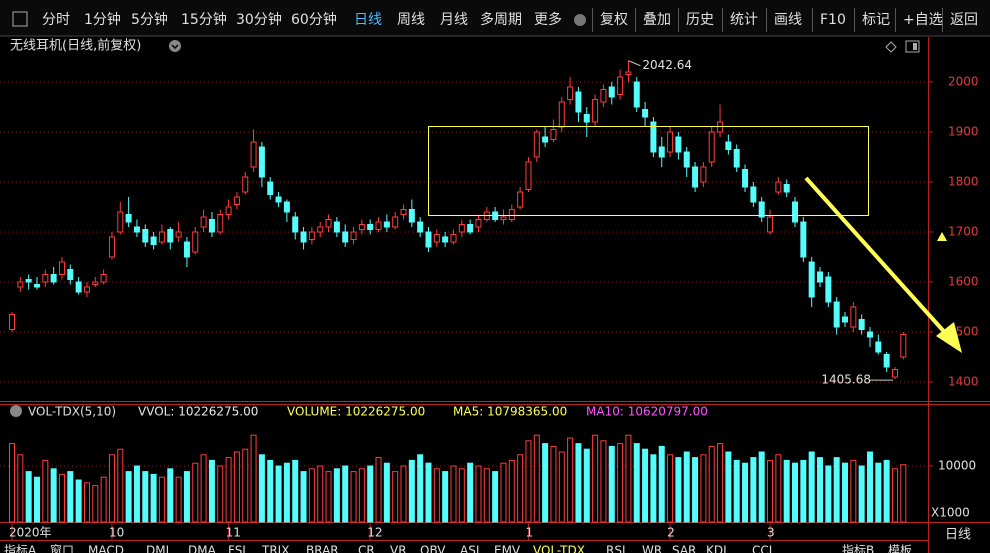  I want to click on indicator-tab: 模板, so click(900, 548).